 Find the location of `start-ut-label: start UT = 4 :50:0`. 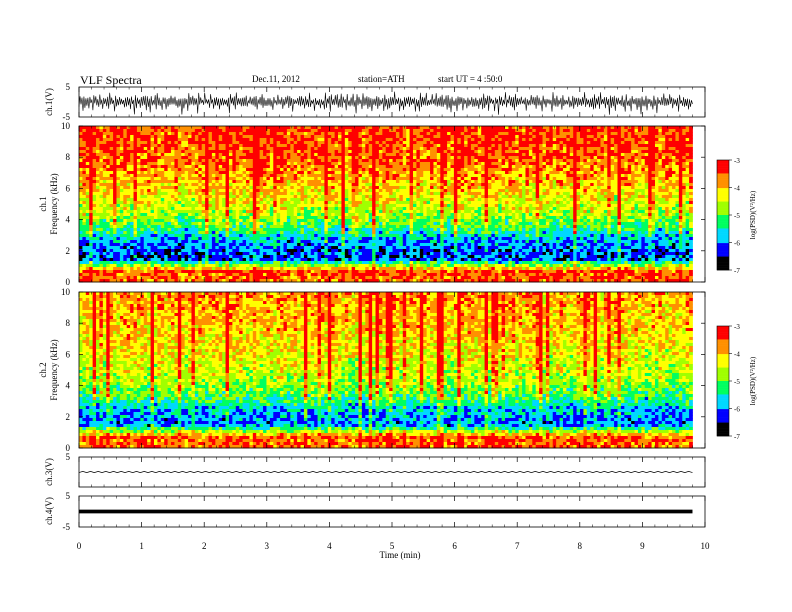

start-ut-label: start UT = 4 :50:0 is located at coordinates (470, 79).